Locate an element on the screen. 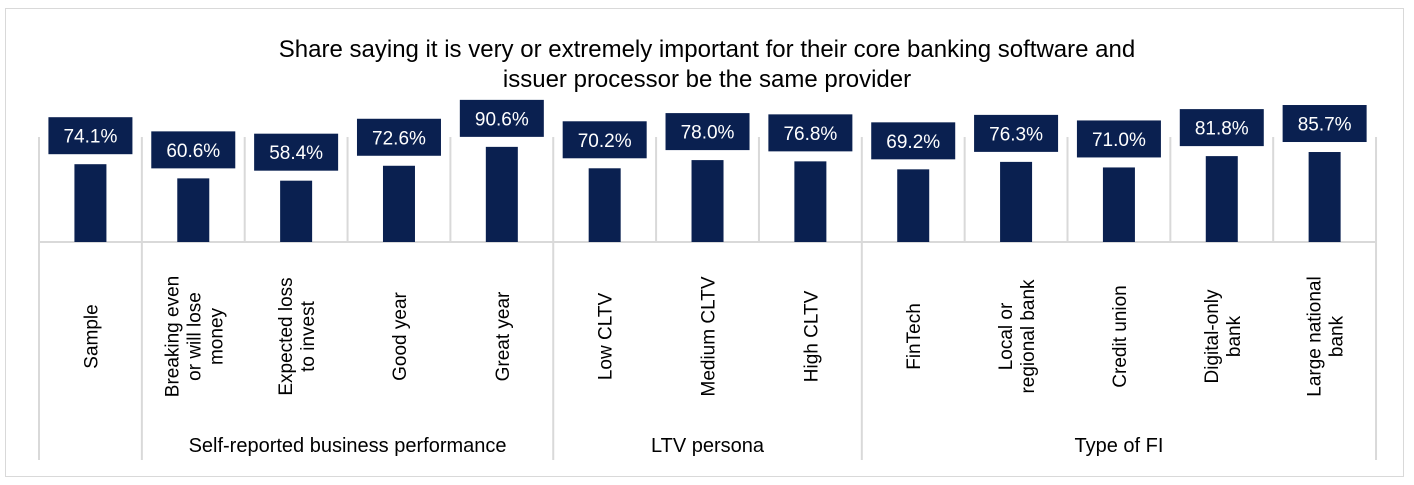 The image size is (1414, 485). data-label: 70.2% is located at coordinates (604, 140).